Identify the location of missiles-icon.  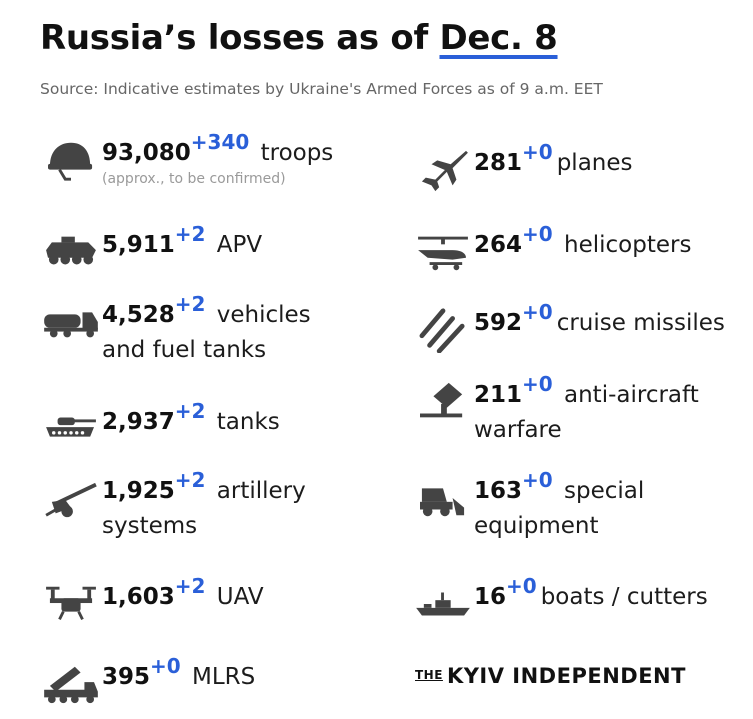
(444, 330).